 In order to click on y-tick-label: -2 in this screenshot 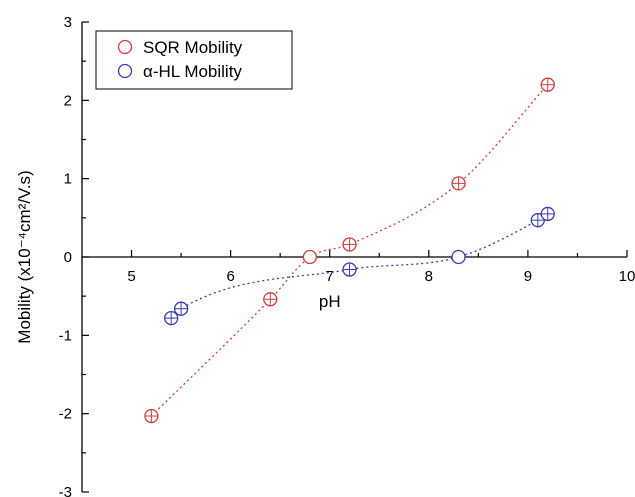, I will do `click(65, 414)`.